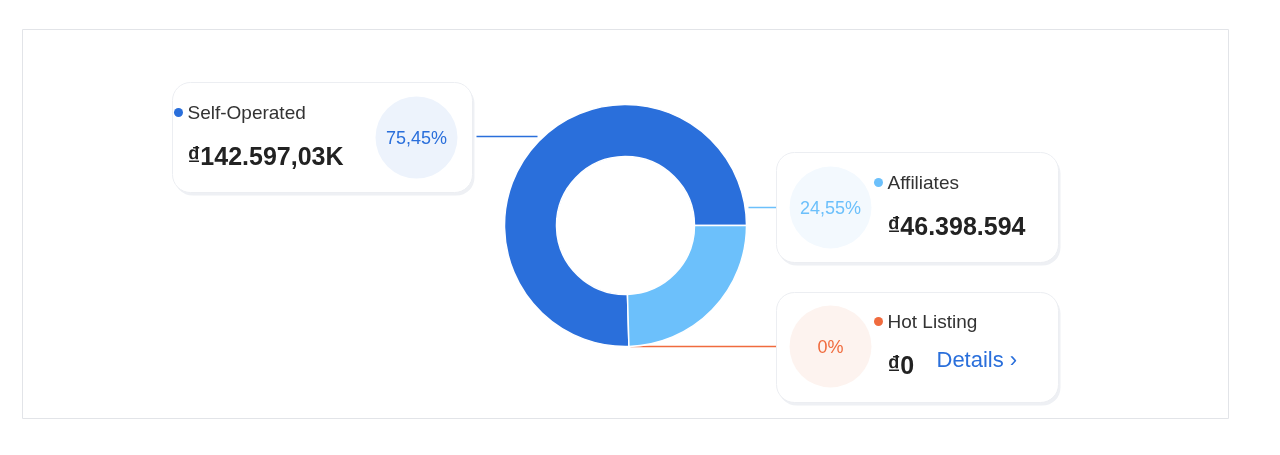 The image size is (1280, 455). I want to click on text: ₫46.398.594, so click(956, 225).